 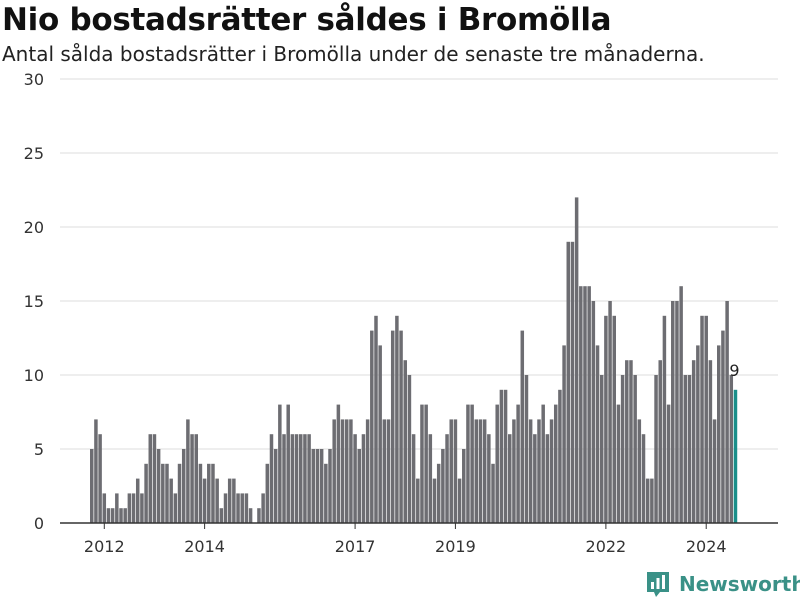 What do you see at coordinates (405, 539) in the screenshot?
I see `x-axis-ticks: 2012 2014 2017 2019 2022 2024` at bounding box center [405, 539].